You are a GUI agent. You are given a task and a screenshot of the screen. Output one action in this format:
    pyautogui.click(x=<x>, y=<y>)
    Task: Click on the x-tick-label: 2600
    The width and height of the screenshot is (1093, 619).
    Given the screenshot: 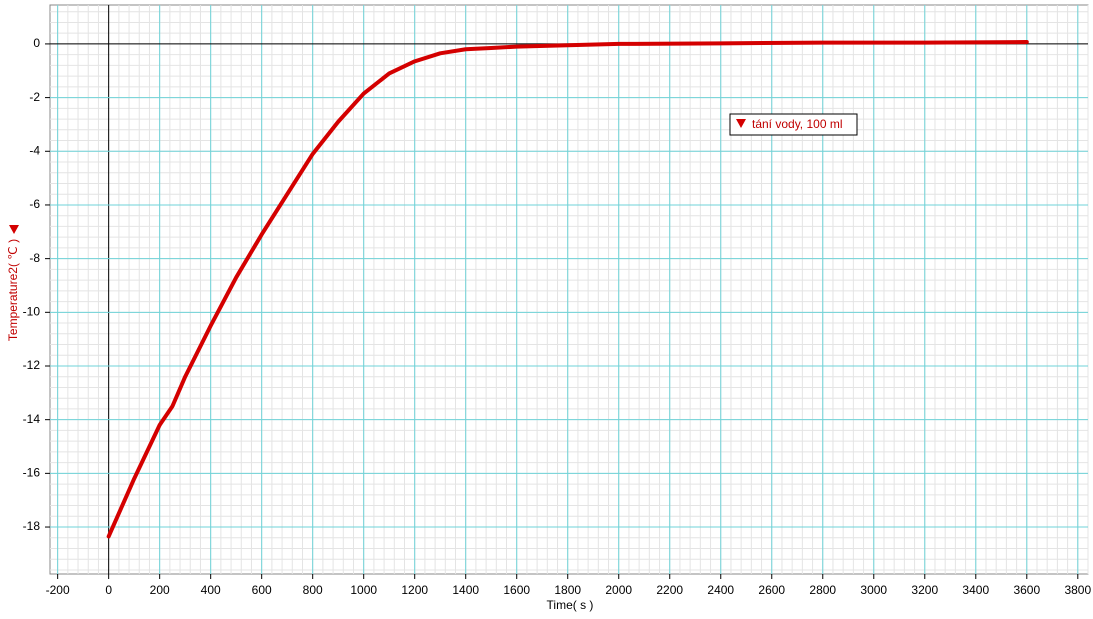 What is the action you would take?
    pyautogui.click(x=771, y=590)
    